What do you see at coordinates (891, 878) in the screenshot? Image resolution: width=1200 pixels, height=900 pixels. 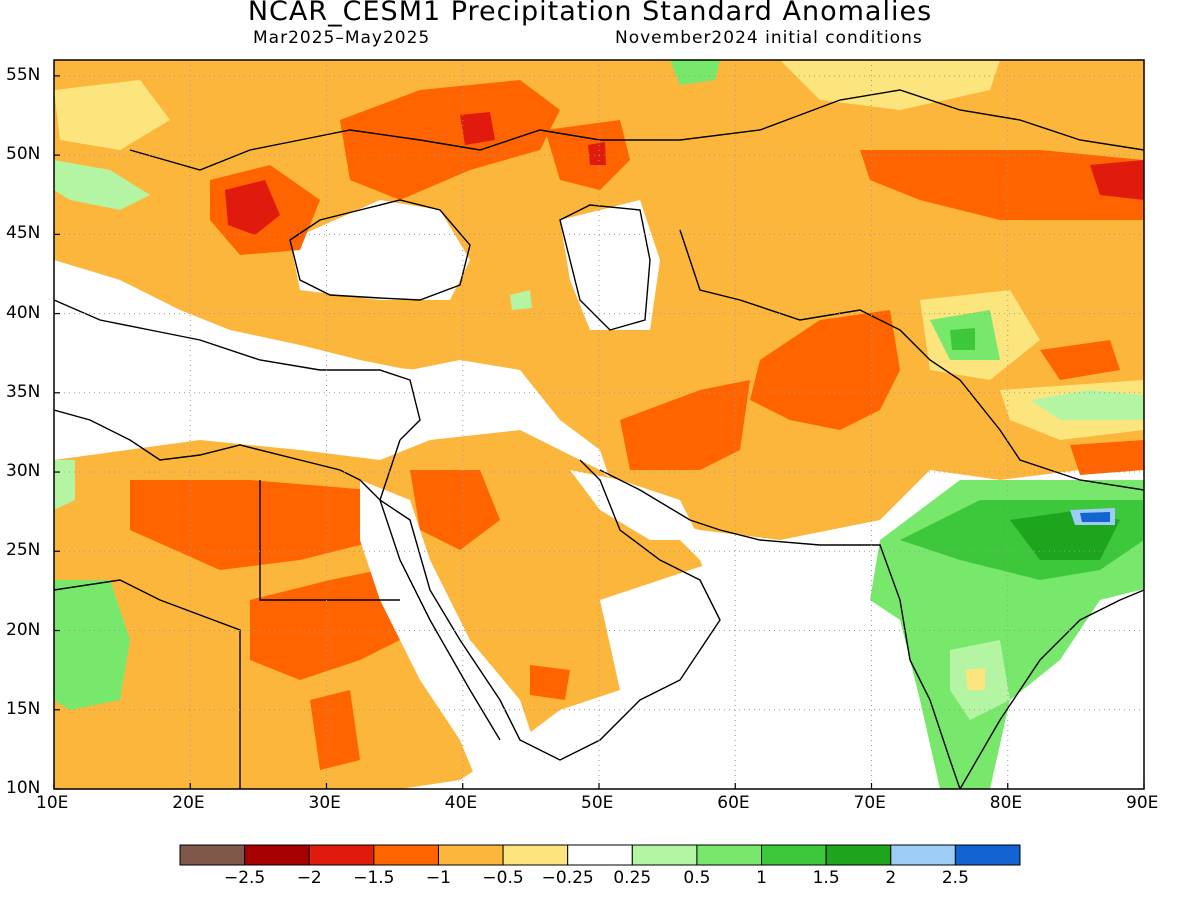 I see `legend-label: 2` at bounding box center [891, 878].